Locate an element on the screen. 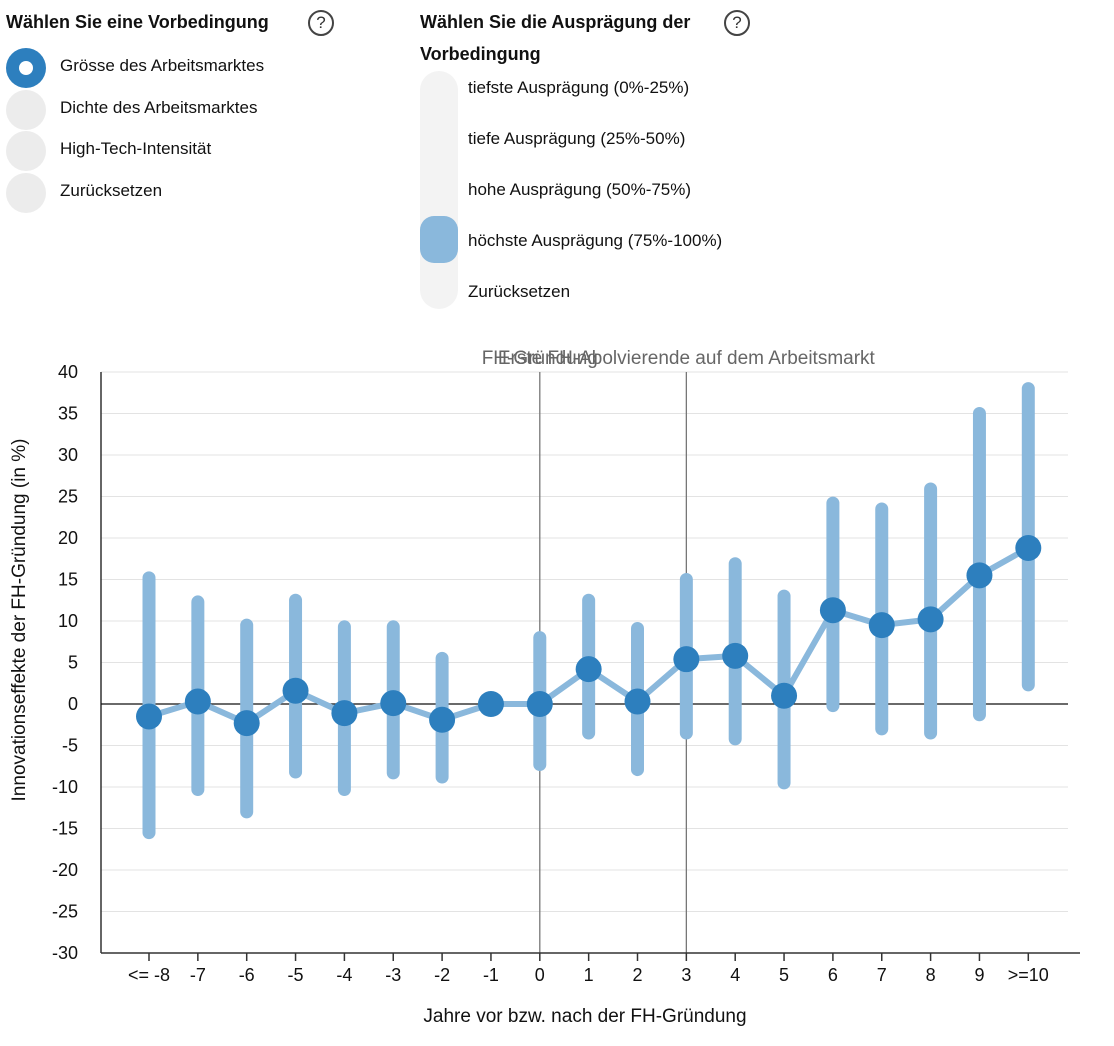 This screenshot has width=1114, height=1046. y-tick-label: -30 is located at coordinates (65, 953).